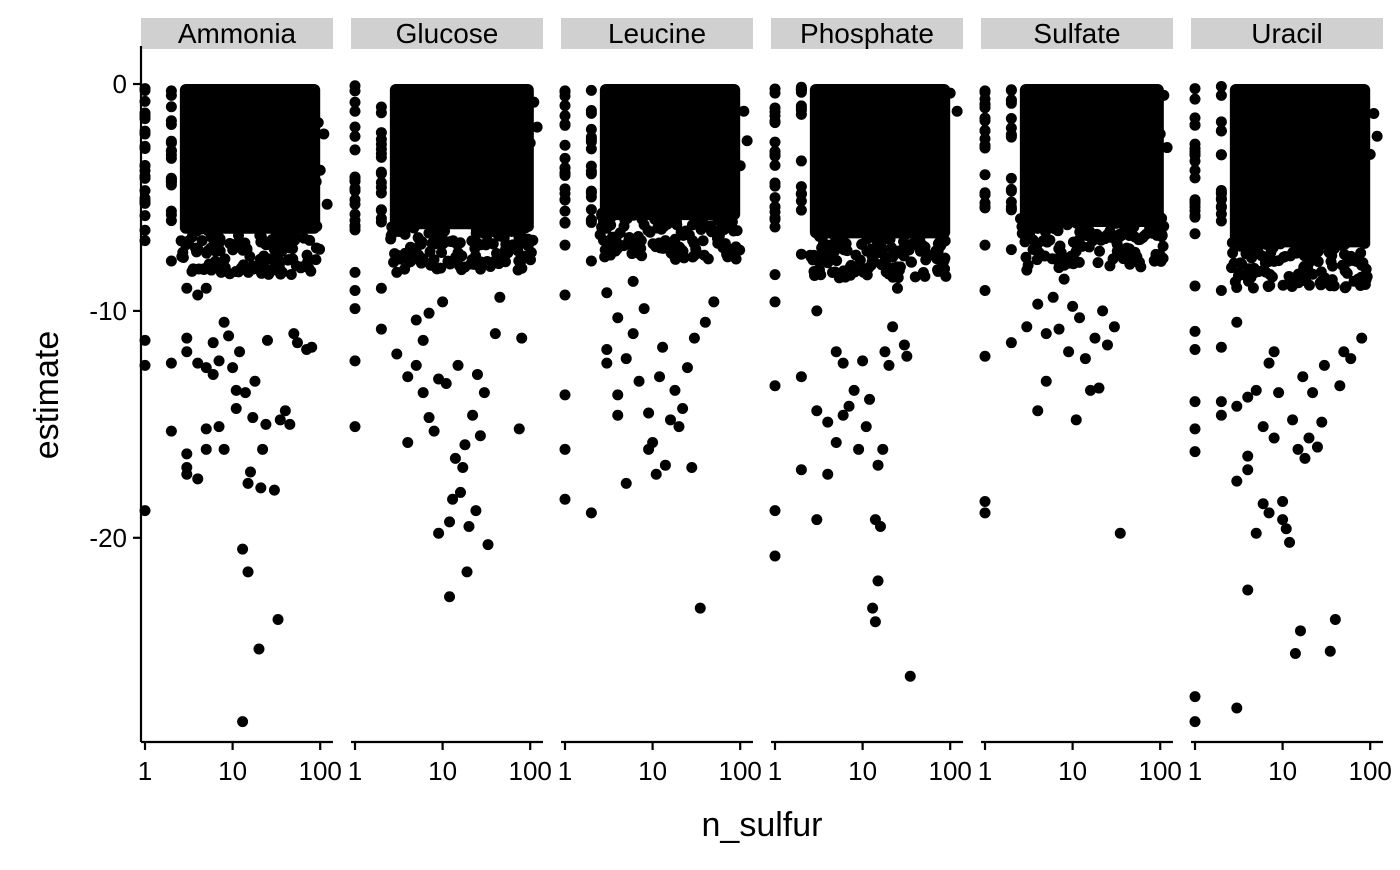  I want to click on facet-panel-leucine: Leucine 1 10 100, so click(660, 402).